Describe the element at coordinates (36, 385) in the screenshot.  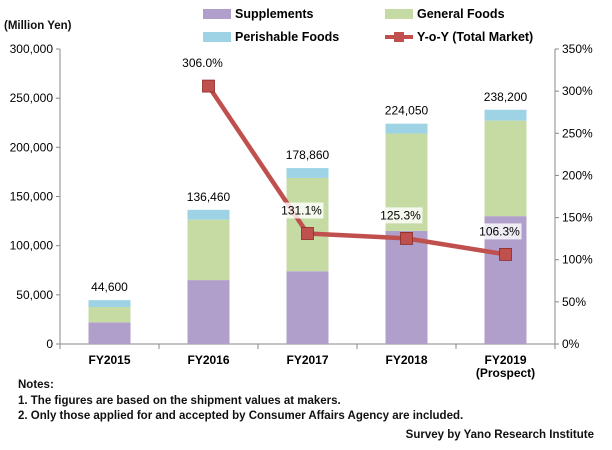
I see `notes-heading: Notes:` at that location.